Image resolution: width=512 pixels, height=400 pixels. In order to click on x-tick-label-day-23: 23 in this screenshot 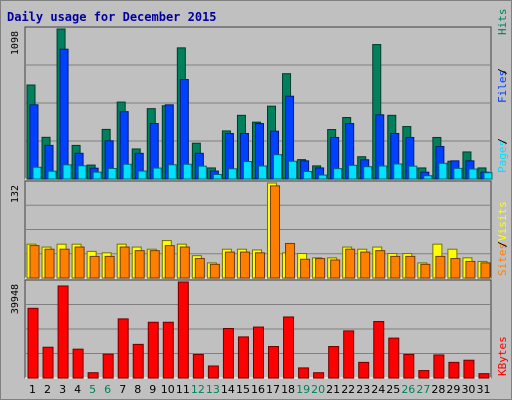, I will do `click(363, 389)`.